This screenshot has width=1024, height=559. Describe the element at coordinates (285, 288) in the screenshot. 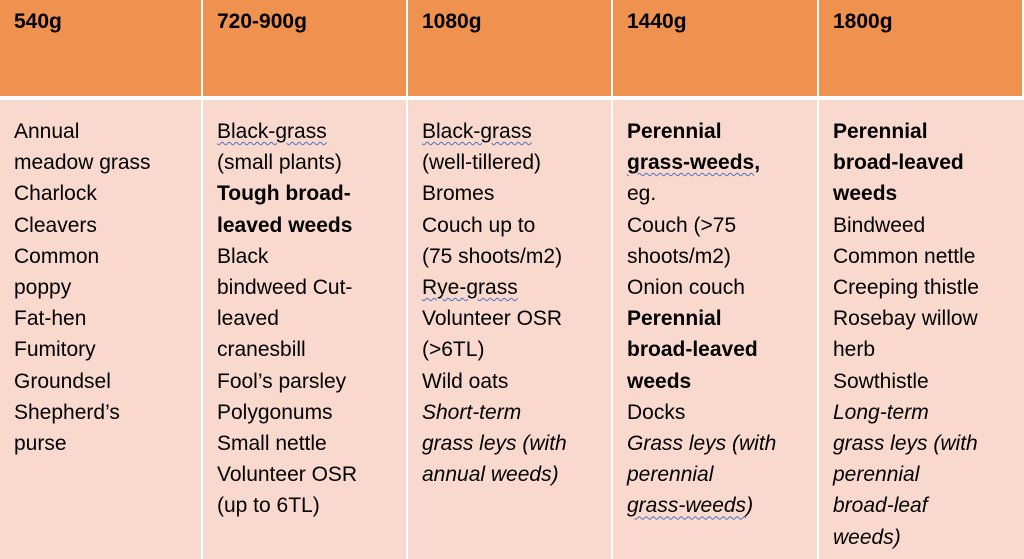

I see `weed-text: bindweed Cut-` at that location.